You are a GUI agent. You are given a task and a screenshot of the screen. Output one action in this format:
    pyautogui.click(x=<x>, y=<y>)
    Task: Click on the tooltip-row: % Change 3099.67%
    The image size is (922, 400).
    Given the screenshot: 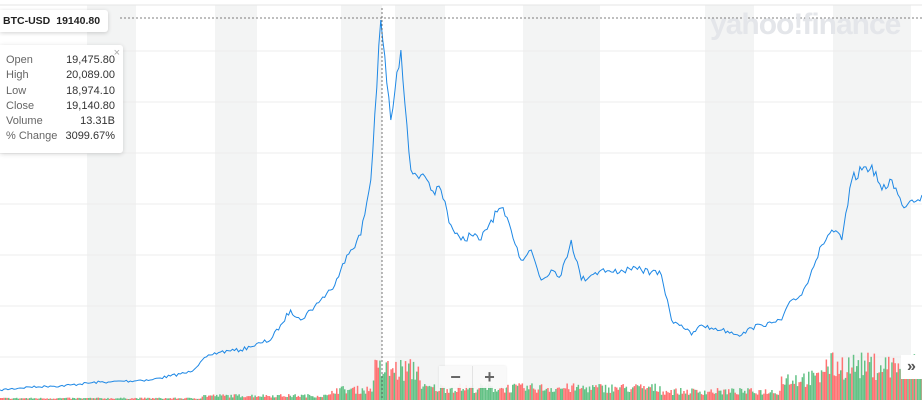 What is the action you would take?
    pyautogui.click(x=64, y=136)
    